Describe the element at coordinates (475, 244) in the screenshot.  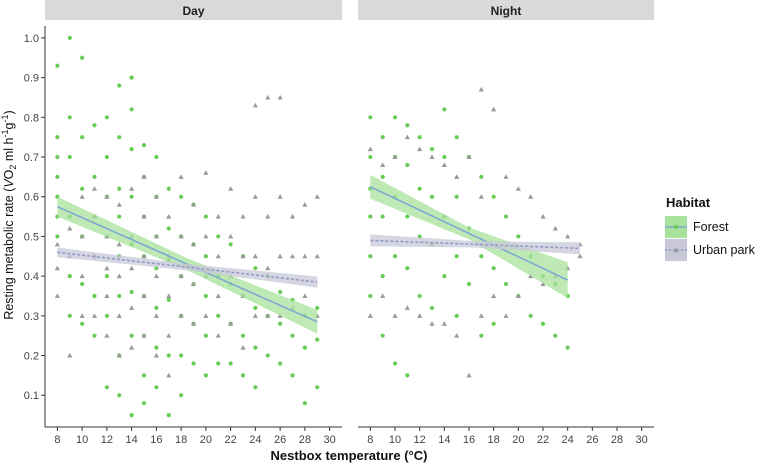
I see `ci-band-urban-park` at that location.